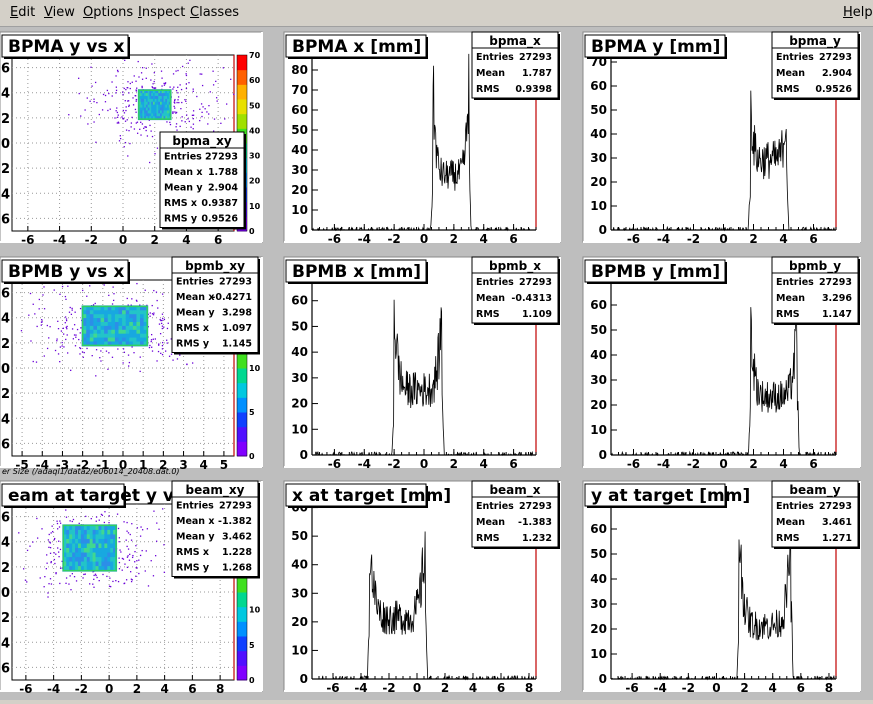 The image size is (873, 704). What do you see at coordinates (837, 538) in the screenshot?
I see `stats-value: 1.271` at bounding box center [837, 538].